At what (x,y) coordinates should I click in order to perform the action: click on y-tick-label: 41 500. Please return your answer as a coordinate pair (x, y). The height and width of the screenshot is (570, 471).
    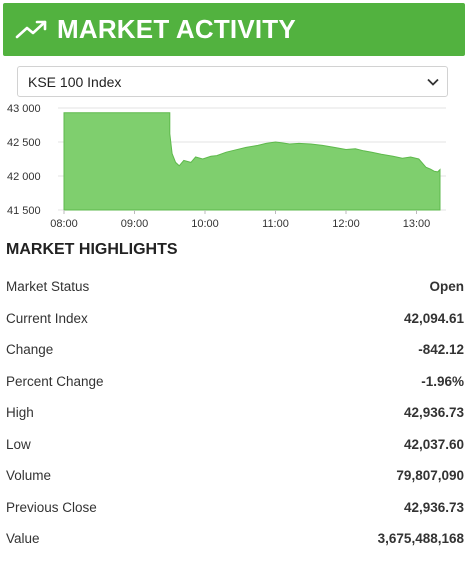
    Looking at the image, I should click on (24, 211).